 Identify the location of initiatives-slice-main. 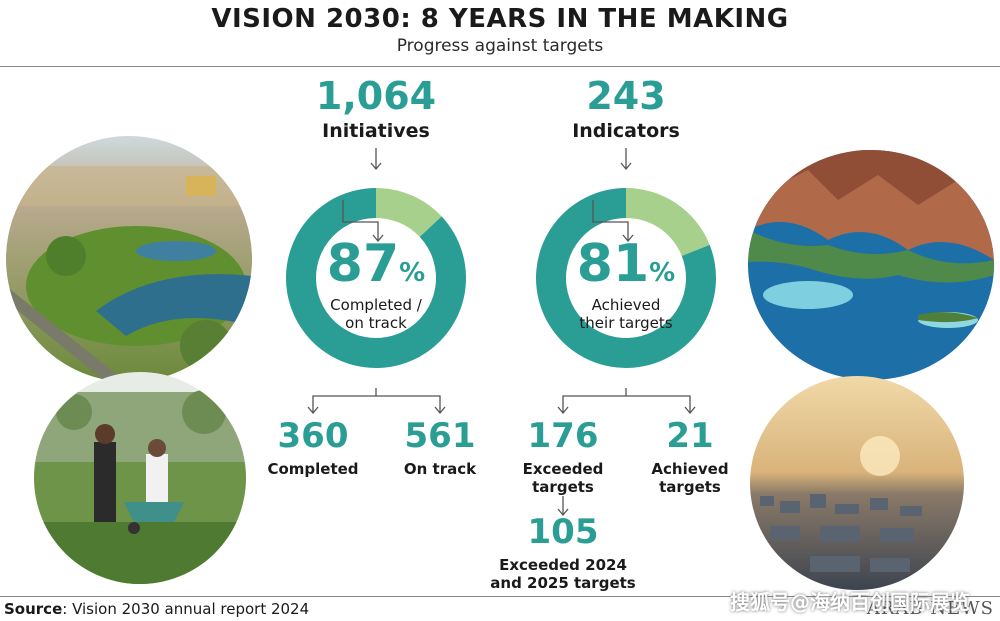
(376, 278).